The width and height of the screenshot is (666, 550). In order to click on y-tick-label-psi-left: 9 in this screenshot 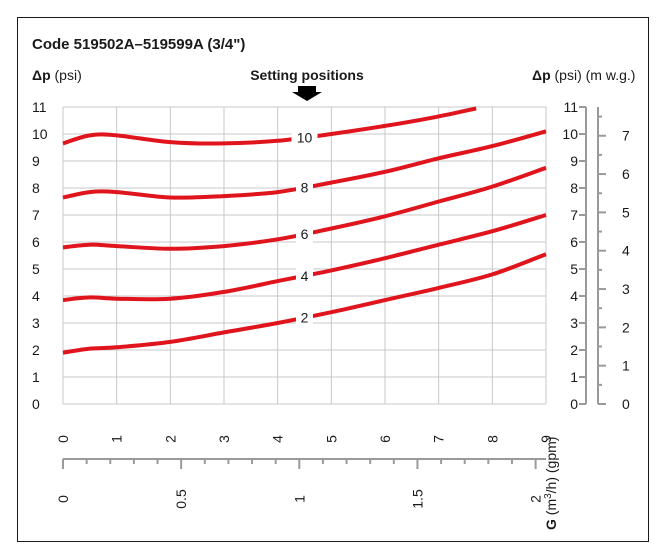, I will do `click(36, 161)`.